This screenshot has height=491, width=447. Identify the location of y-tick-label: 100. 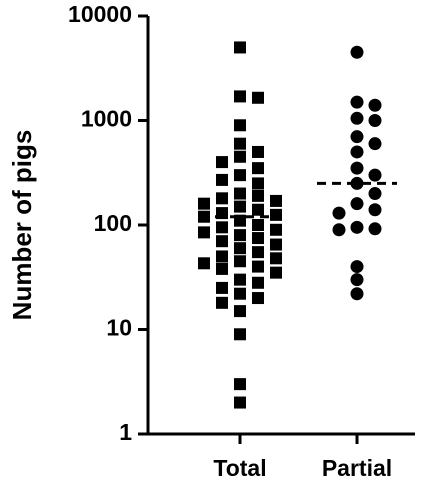
(113, 223).